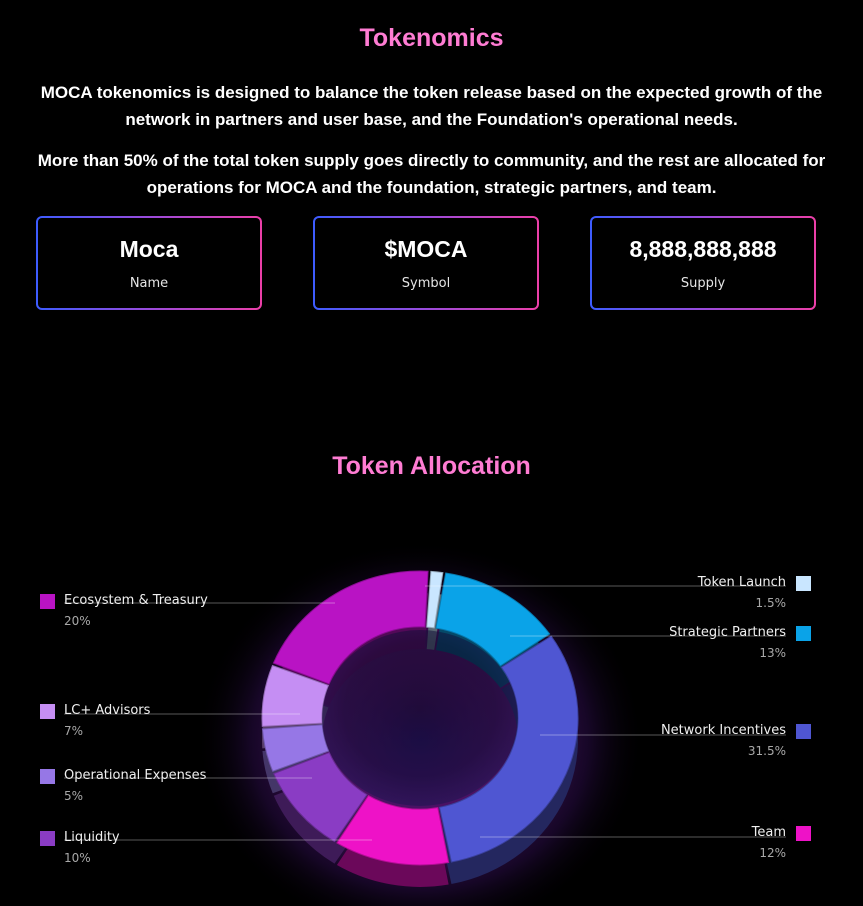  What do you see at coordinates (47, 601) in the screenshot?
I see `legend-swatch-ecosystem-treasury` at bounding box center [47, 601].